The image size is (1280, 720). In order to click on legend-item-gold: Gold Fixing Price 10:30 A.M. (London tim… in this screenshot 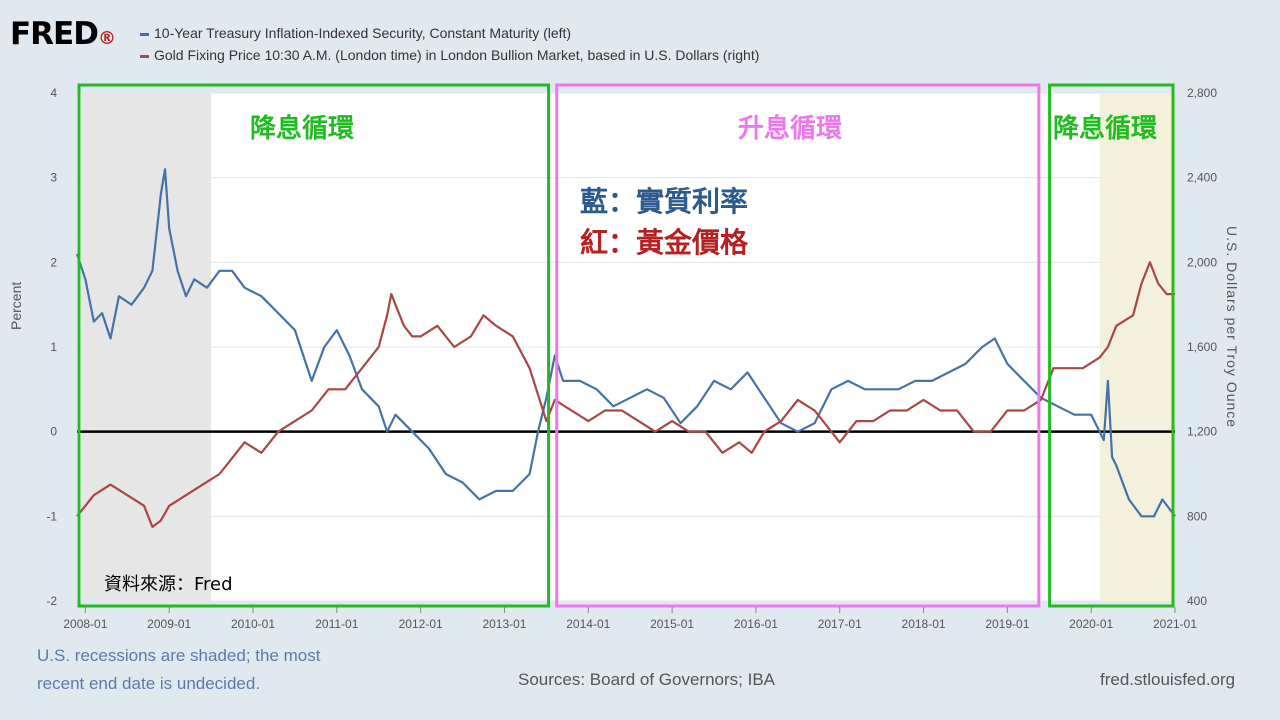, I will do `click(449, 55)`.